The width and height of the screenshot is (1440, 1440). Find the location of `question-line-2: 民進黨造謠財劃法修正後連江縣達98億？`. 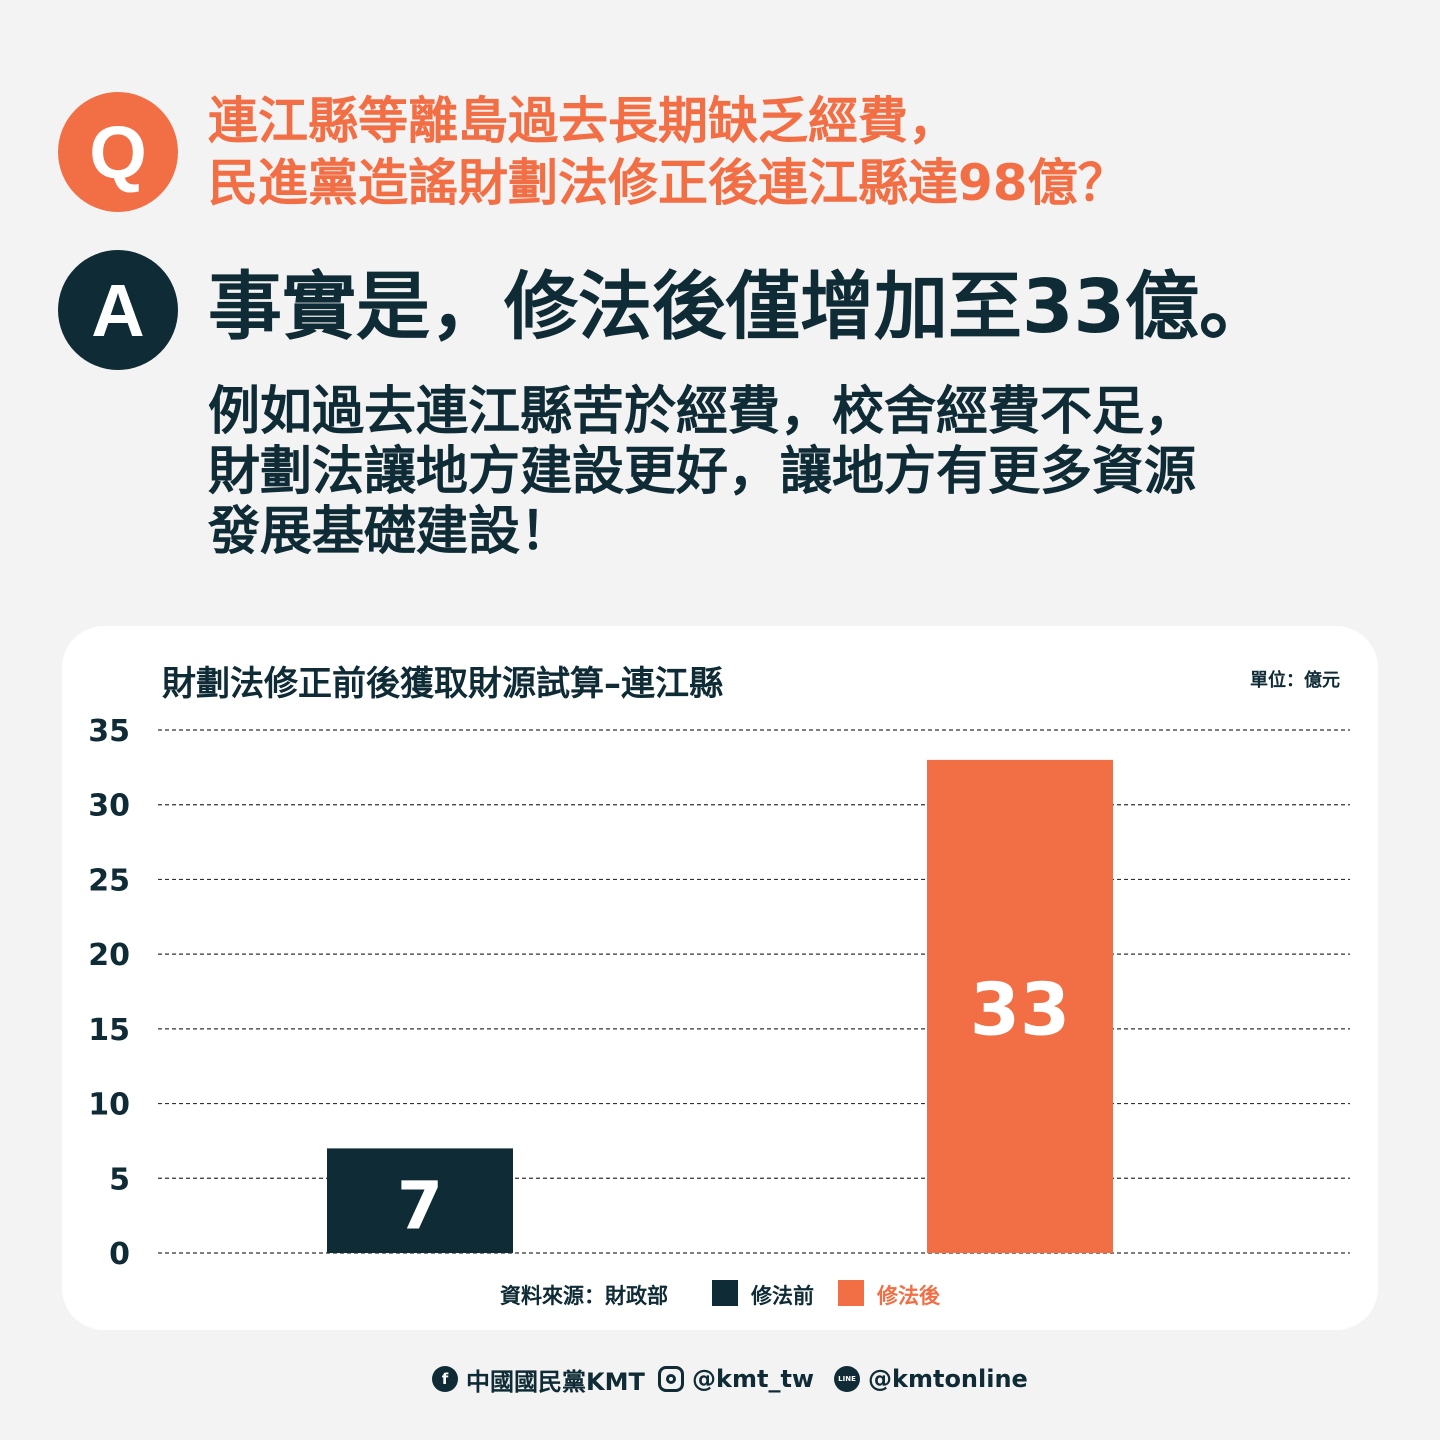

question-line-2: 民進黨造謠財劃法修正後連江縣達98億？ is located at coordinates (668, 183).